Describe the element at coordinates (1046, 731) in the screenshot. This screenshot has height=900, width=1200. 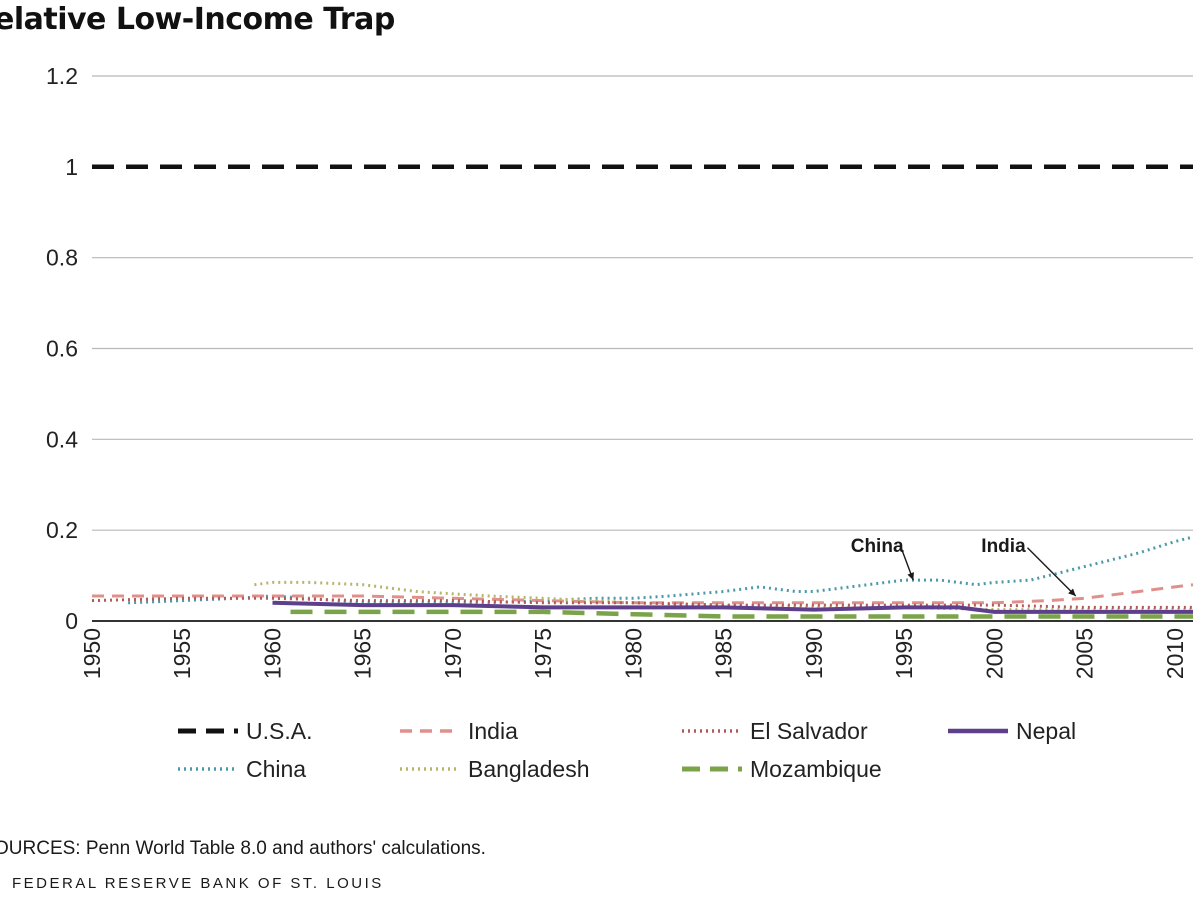
I see `legend-label: Nepal` at that location.